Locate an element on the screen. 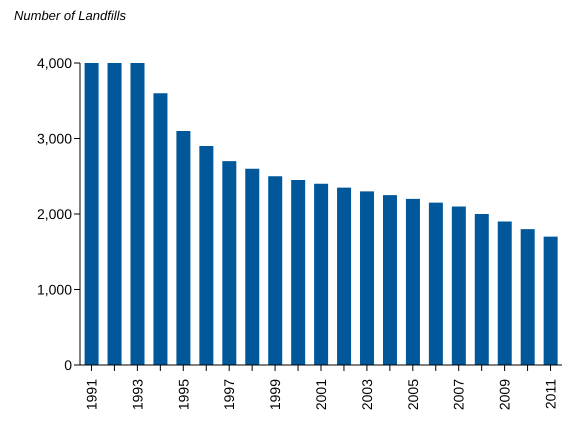 The width and height of the screenshot is (580, 423). y-tick-label: 3,000 is located at coordinates (54, 138).